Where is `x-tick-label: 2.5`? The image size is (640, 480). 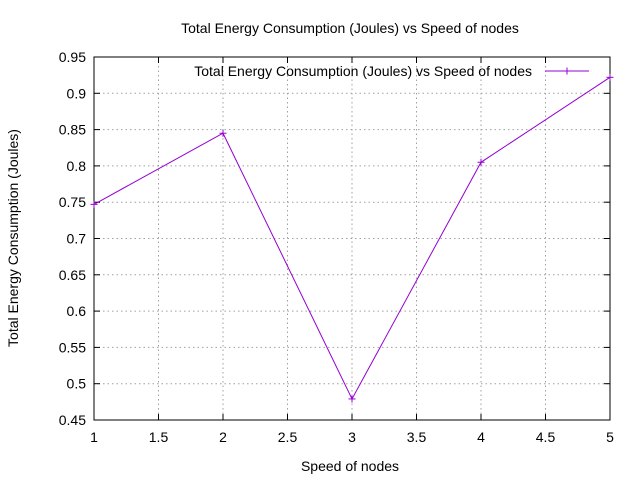 x-tick-label: 2.5 is located at coordinates (288, 437).